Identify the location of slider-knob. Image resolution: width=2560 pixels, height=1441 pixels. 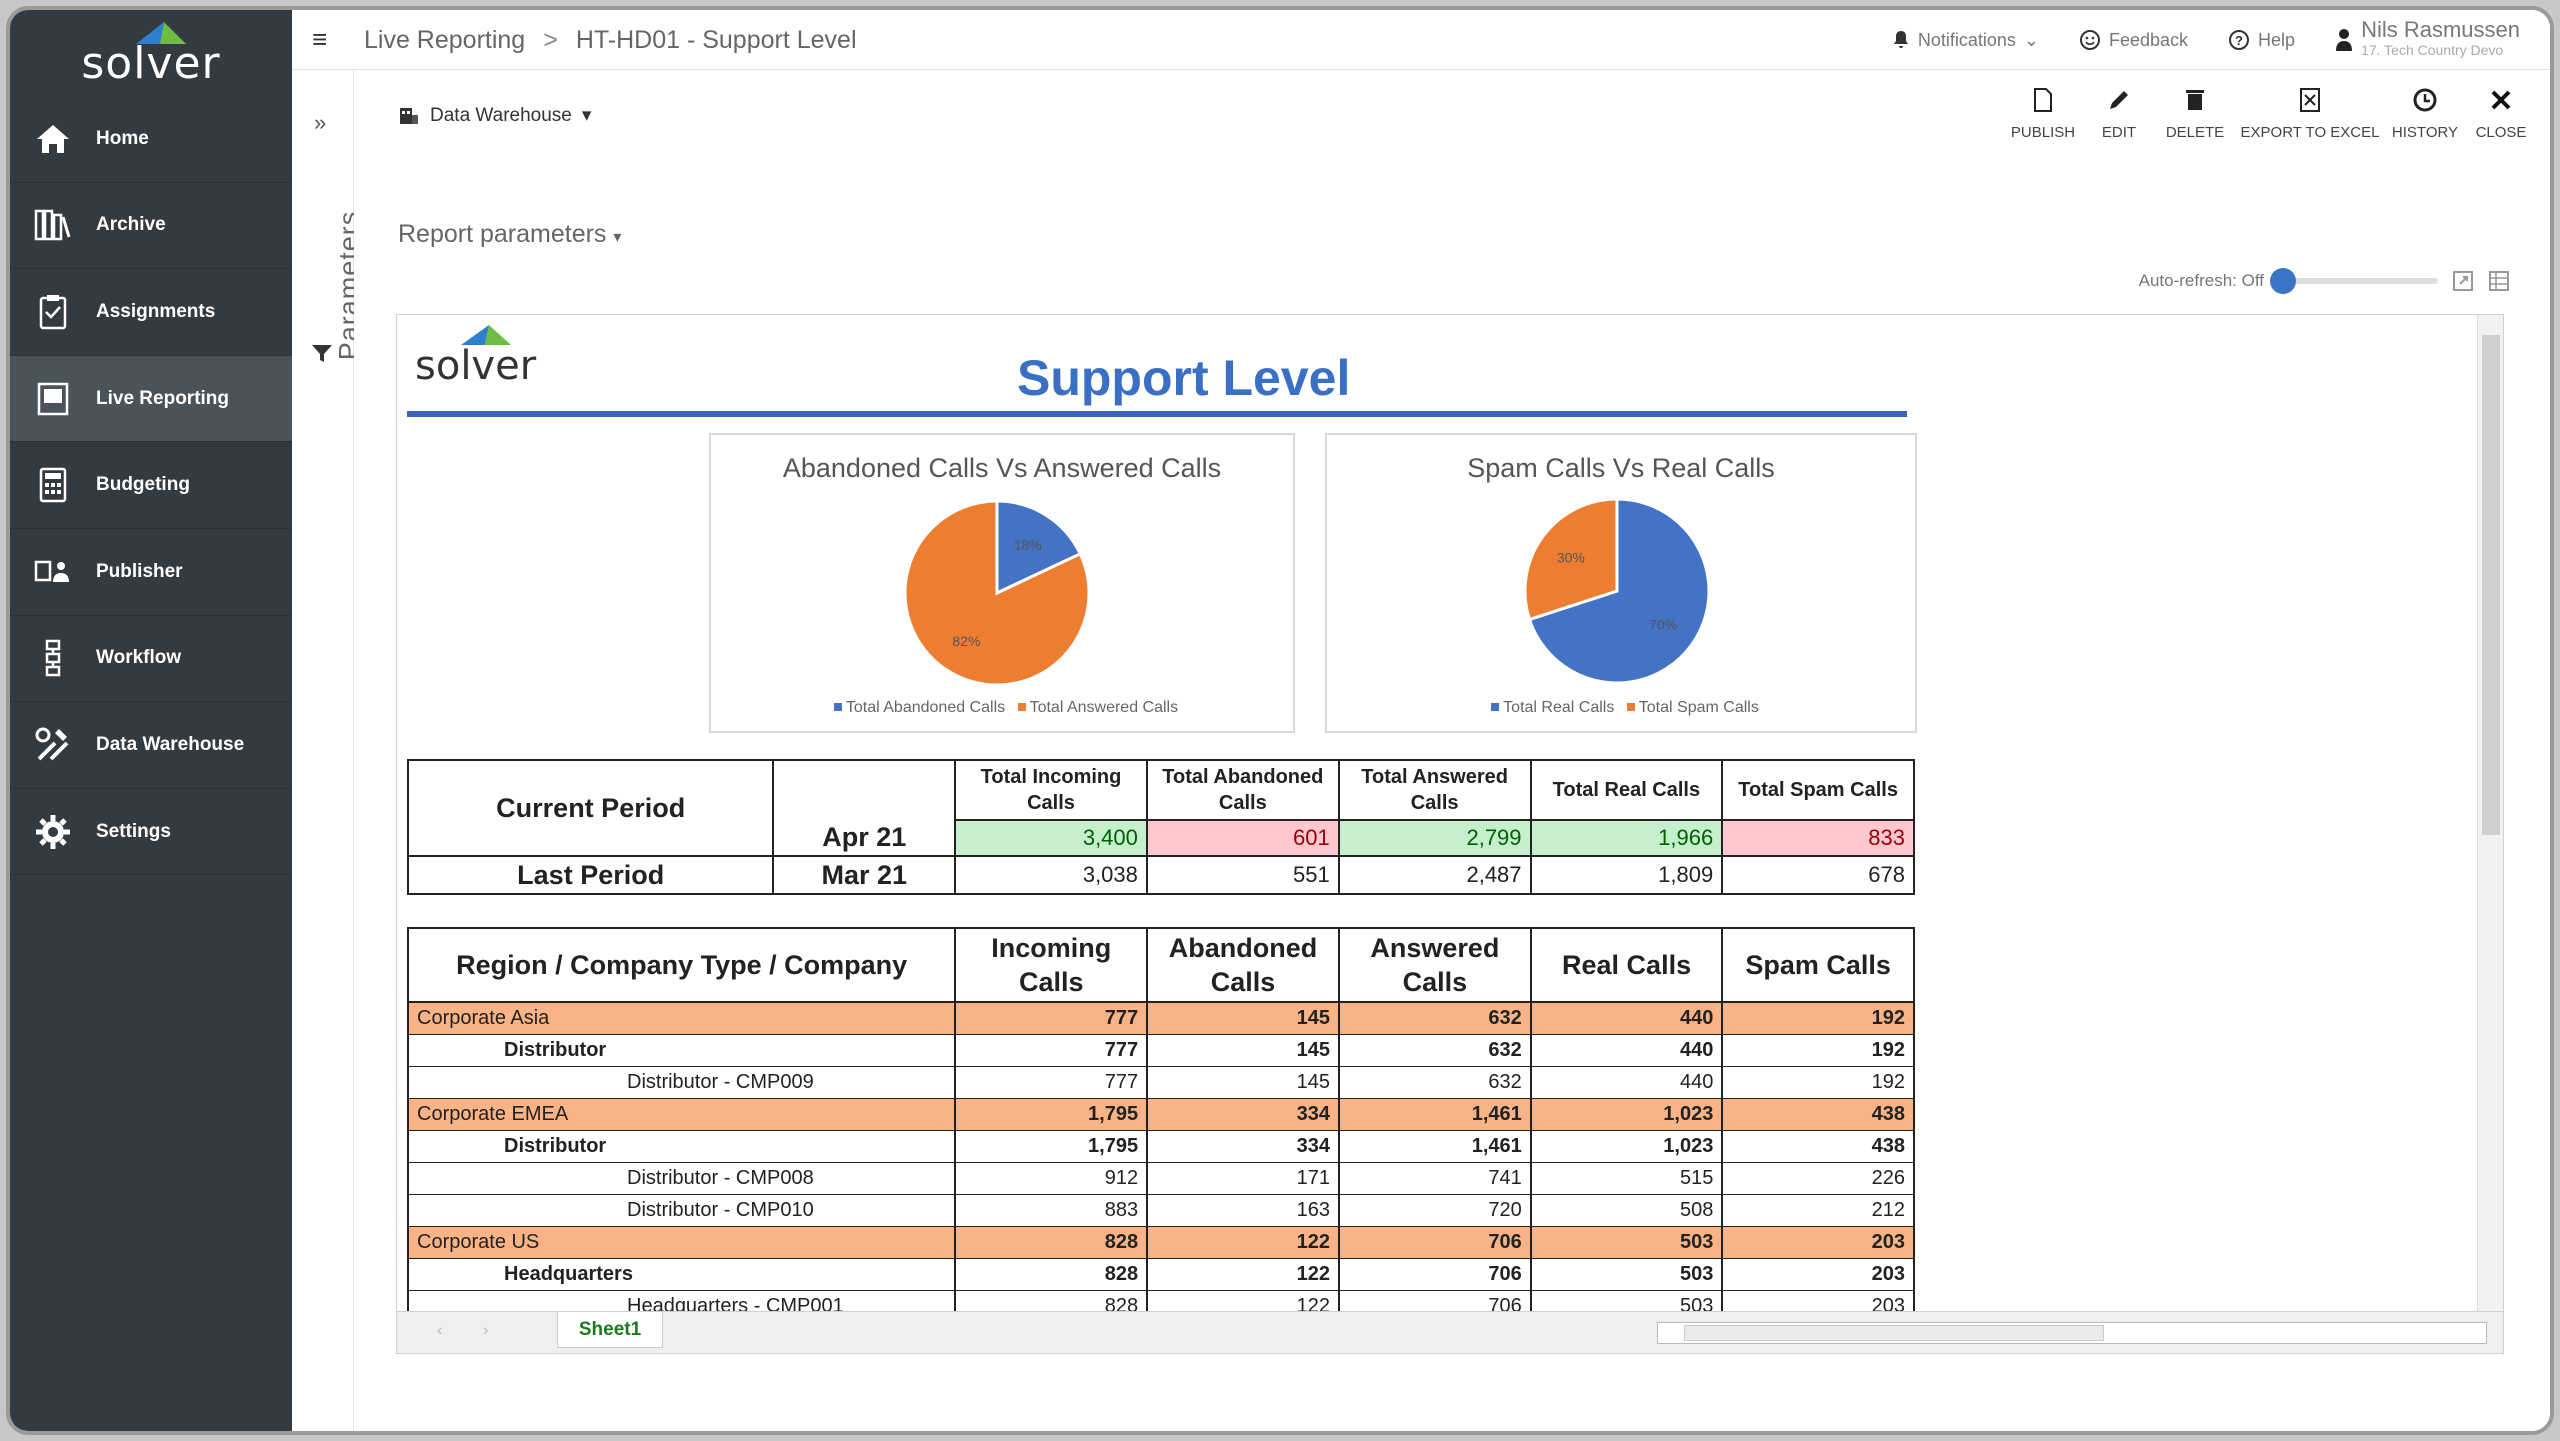
(2283, 281).